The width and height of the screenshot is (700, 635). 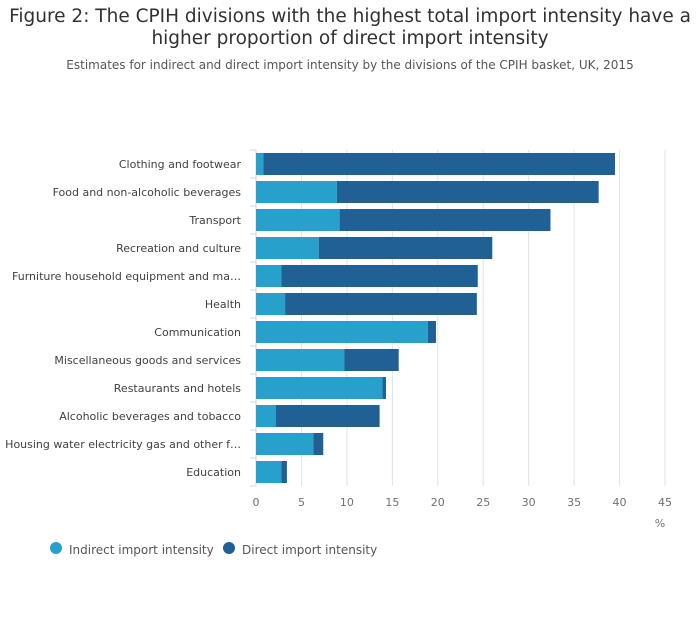 I want to click on x-tick-label: 40, so click(x=620, y=502).